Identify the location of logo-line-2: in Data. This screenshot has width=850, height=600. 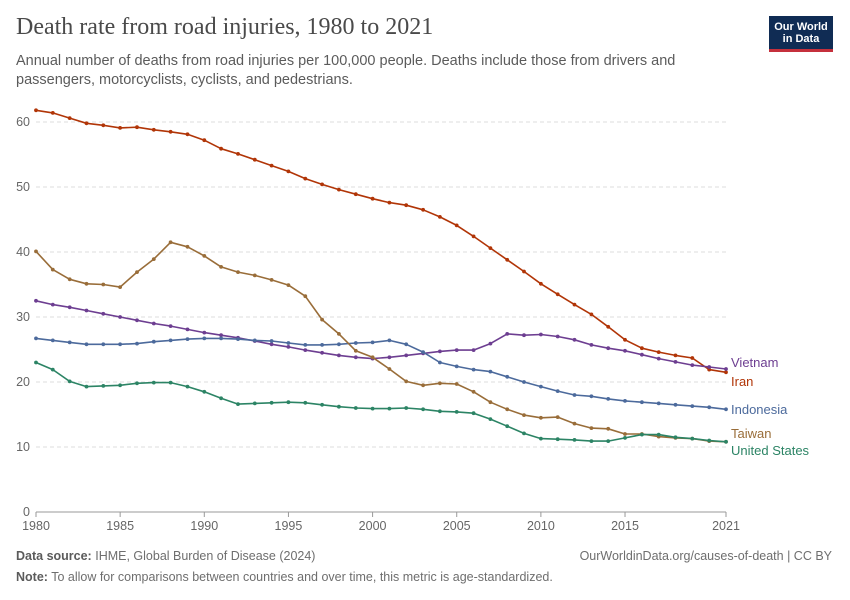
(801, 39).